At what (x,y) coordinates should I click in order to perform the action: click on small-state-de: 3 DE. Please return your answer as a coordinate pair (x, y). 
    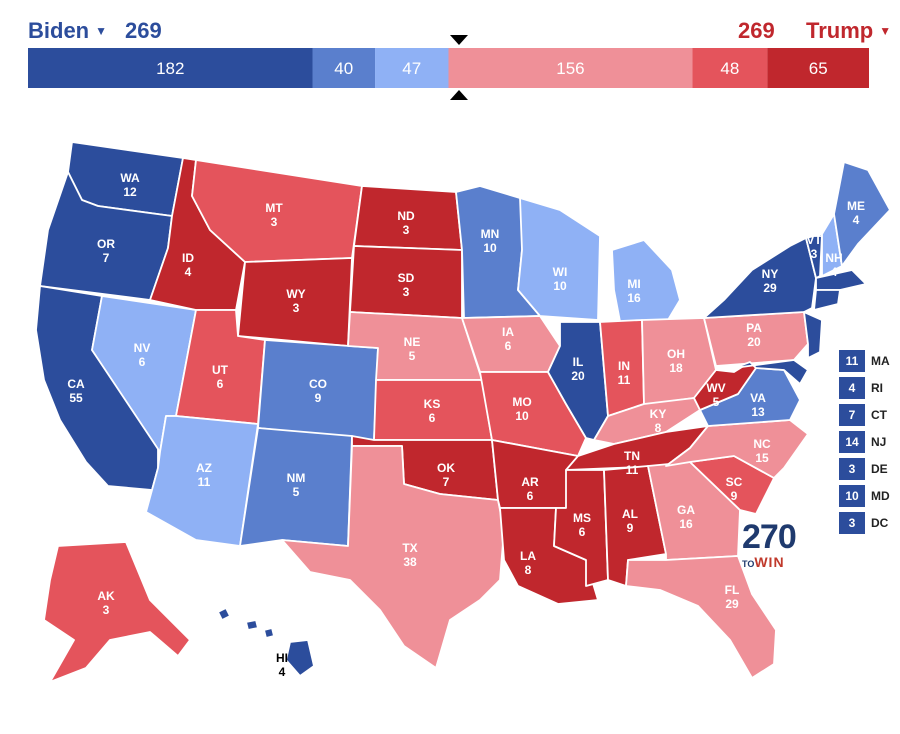
    Looking at the image, I should click on (869, 469).